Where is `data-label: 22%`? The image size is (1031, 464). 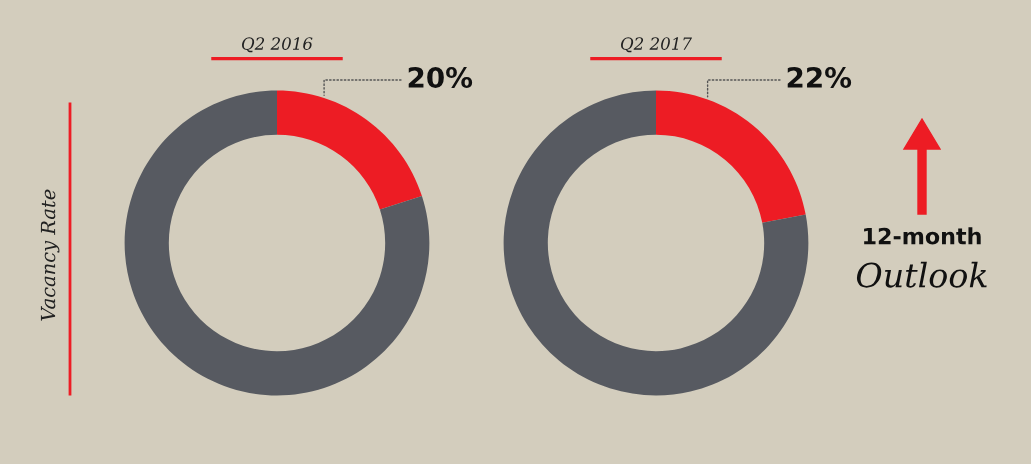
data-label: 22% is located at coordinates (819, 78).